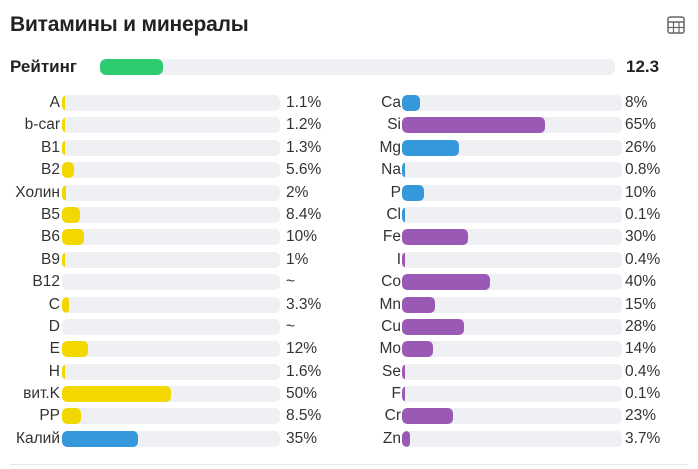  What do you see at coordinates (304, 147) in the screenshot?
I see `nutrient-value: 1.3%` at bounding box center [304, 147].